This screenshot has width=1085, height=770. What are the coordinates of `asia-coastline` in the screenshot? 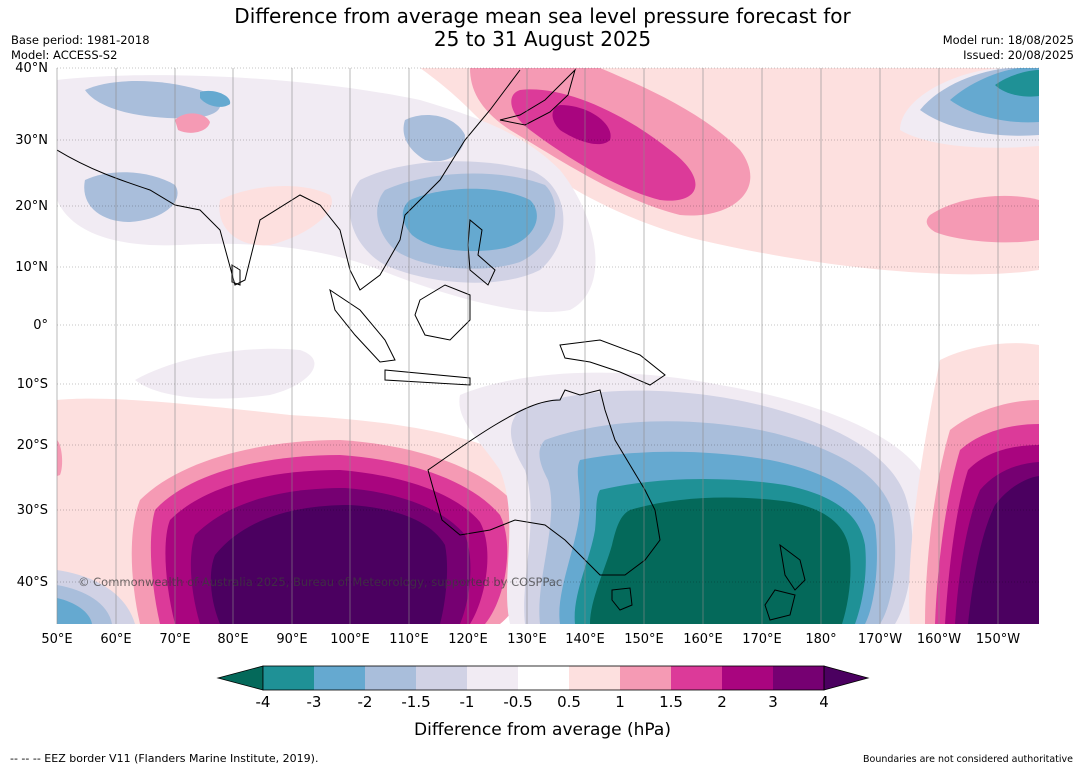 It's located at (289, 180).